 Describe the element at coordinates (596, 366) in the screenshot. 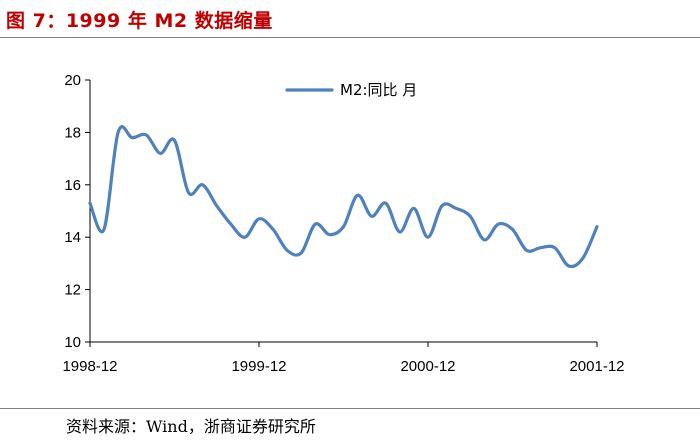

I see `x-tick-label: 2001-12` at that location.